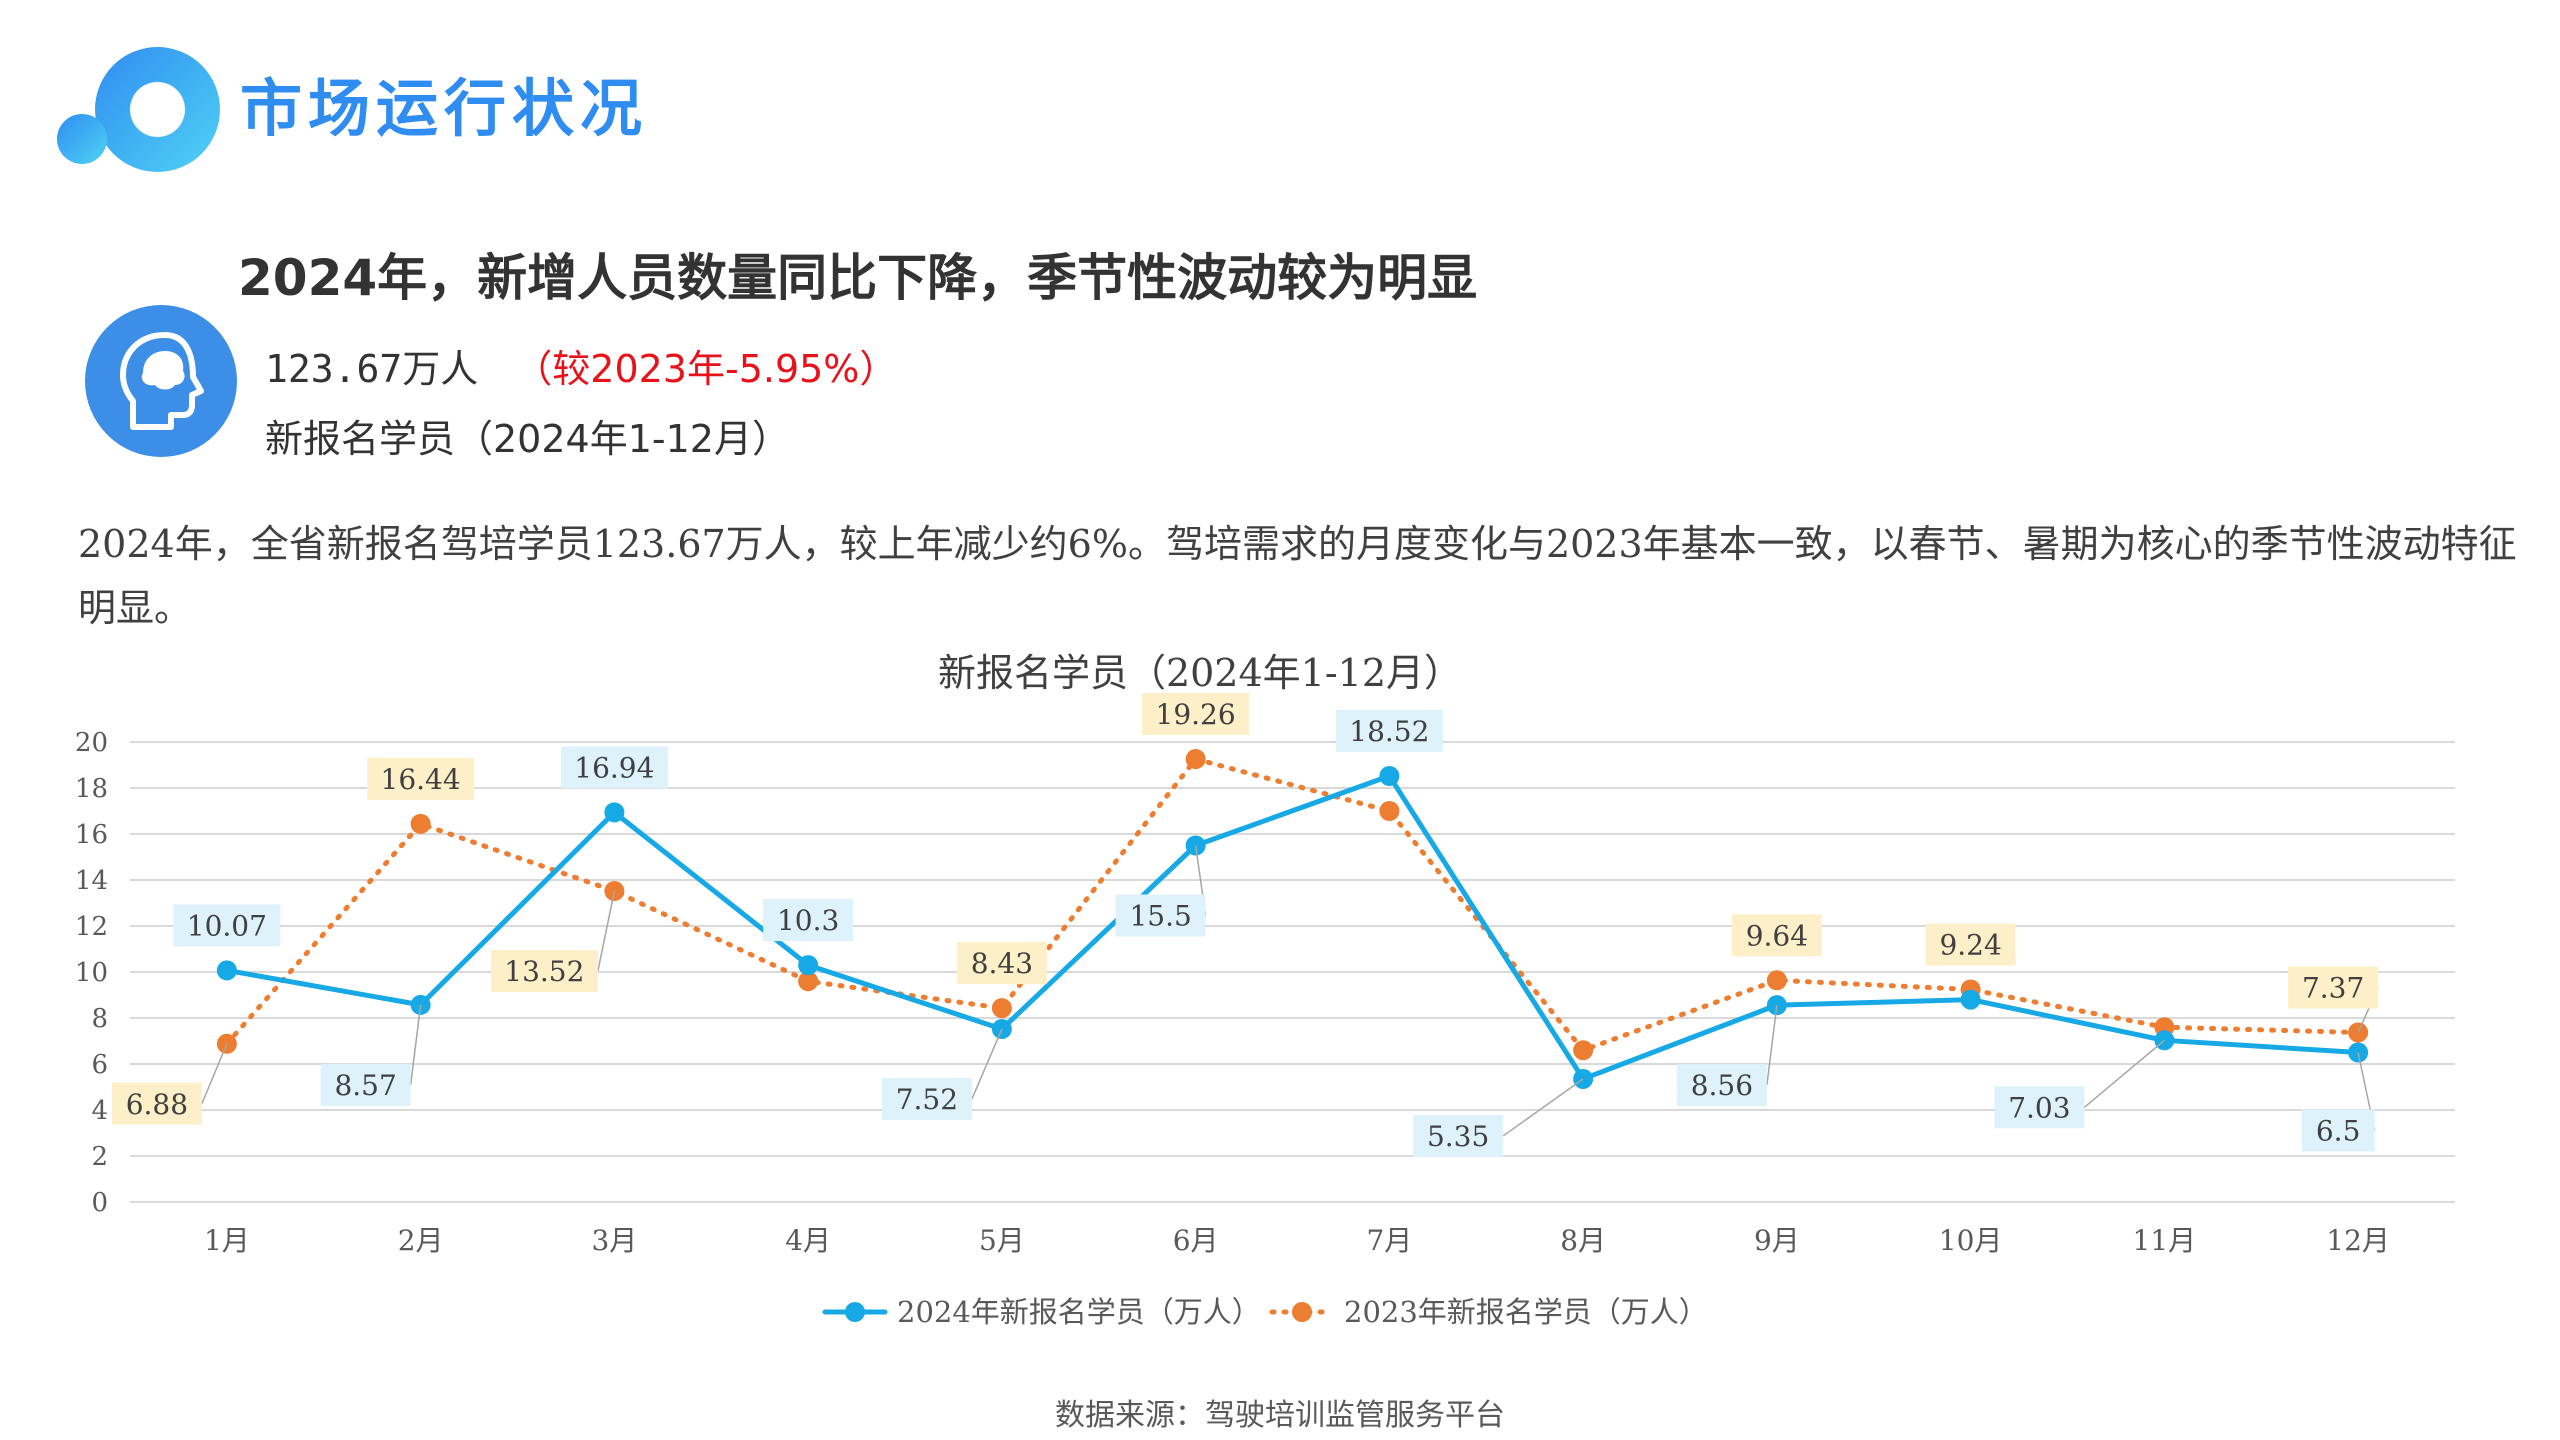  I want to click on data-label-2023: 6.88, so click(157, 1104).